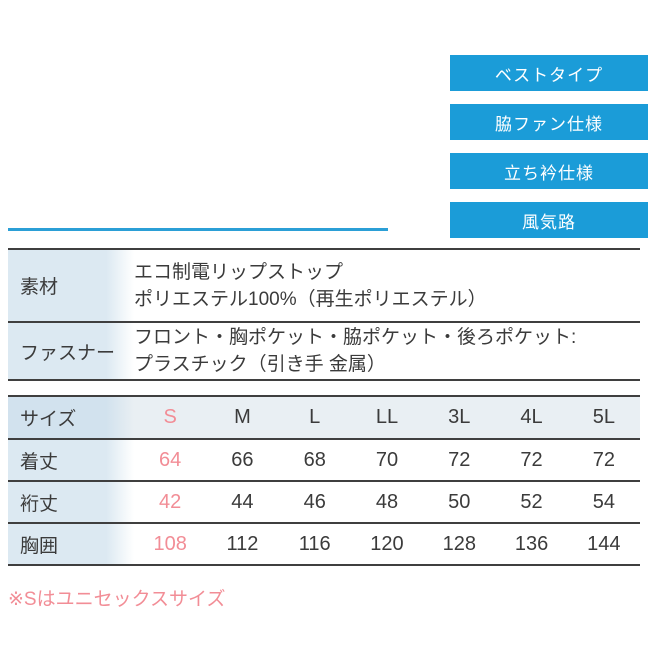 The height and width of the screenshot is (650, 650). I want to click on sleeve-length-L: 46, so click(314, 501).